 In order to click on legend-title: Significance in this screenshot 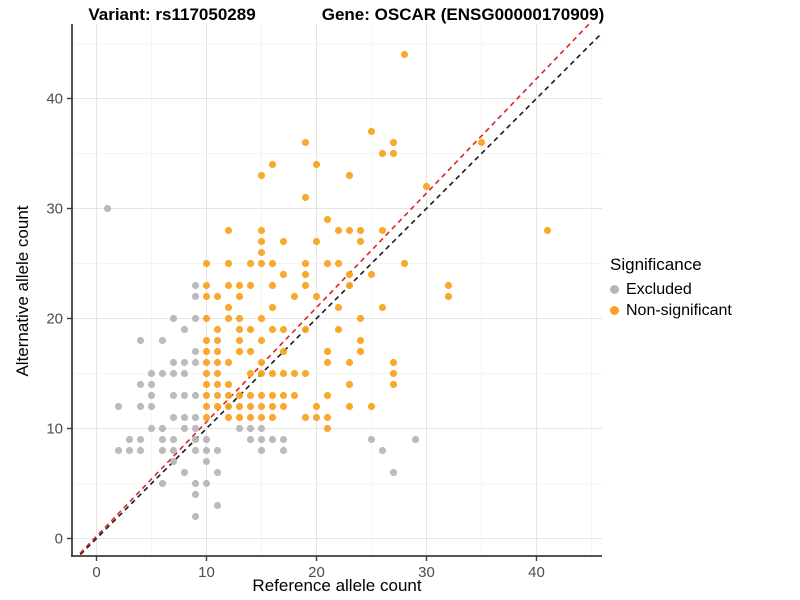, I will do `click(656, 264)`.